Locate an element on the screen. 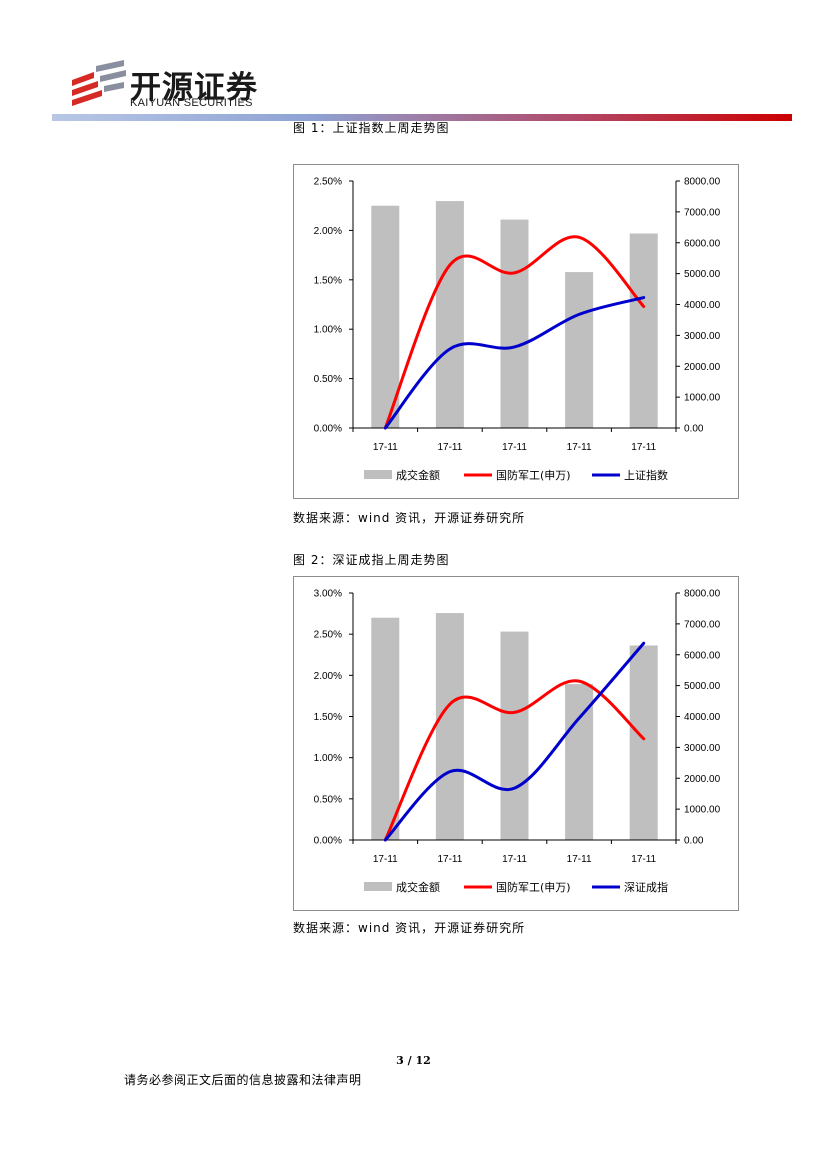  chart2-x-tick-label-4: 17-11 is located at coordinates (643, 859).